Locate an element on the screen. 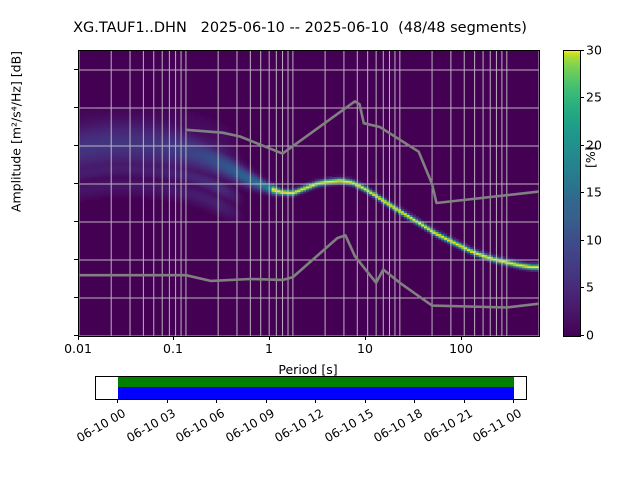 The width and height of the screenshot is (640, 480). colorbar-tick-label: 30 is located at coordinates (594, 50).